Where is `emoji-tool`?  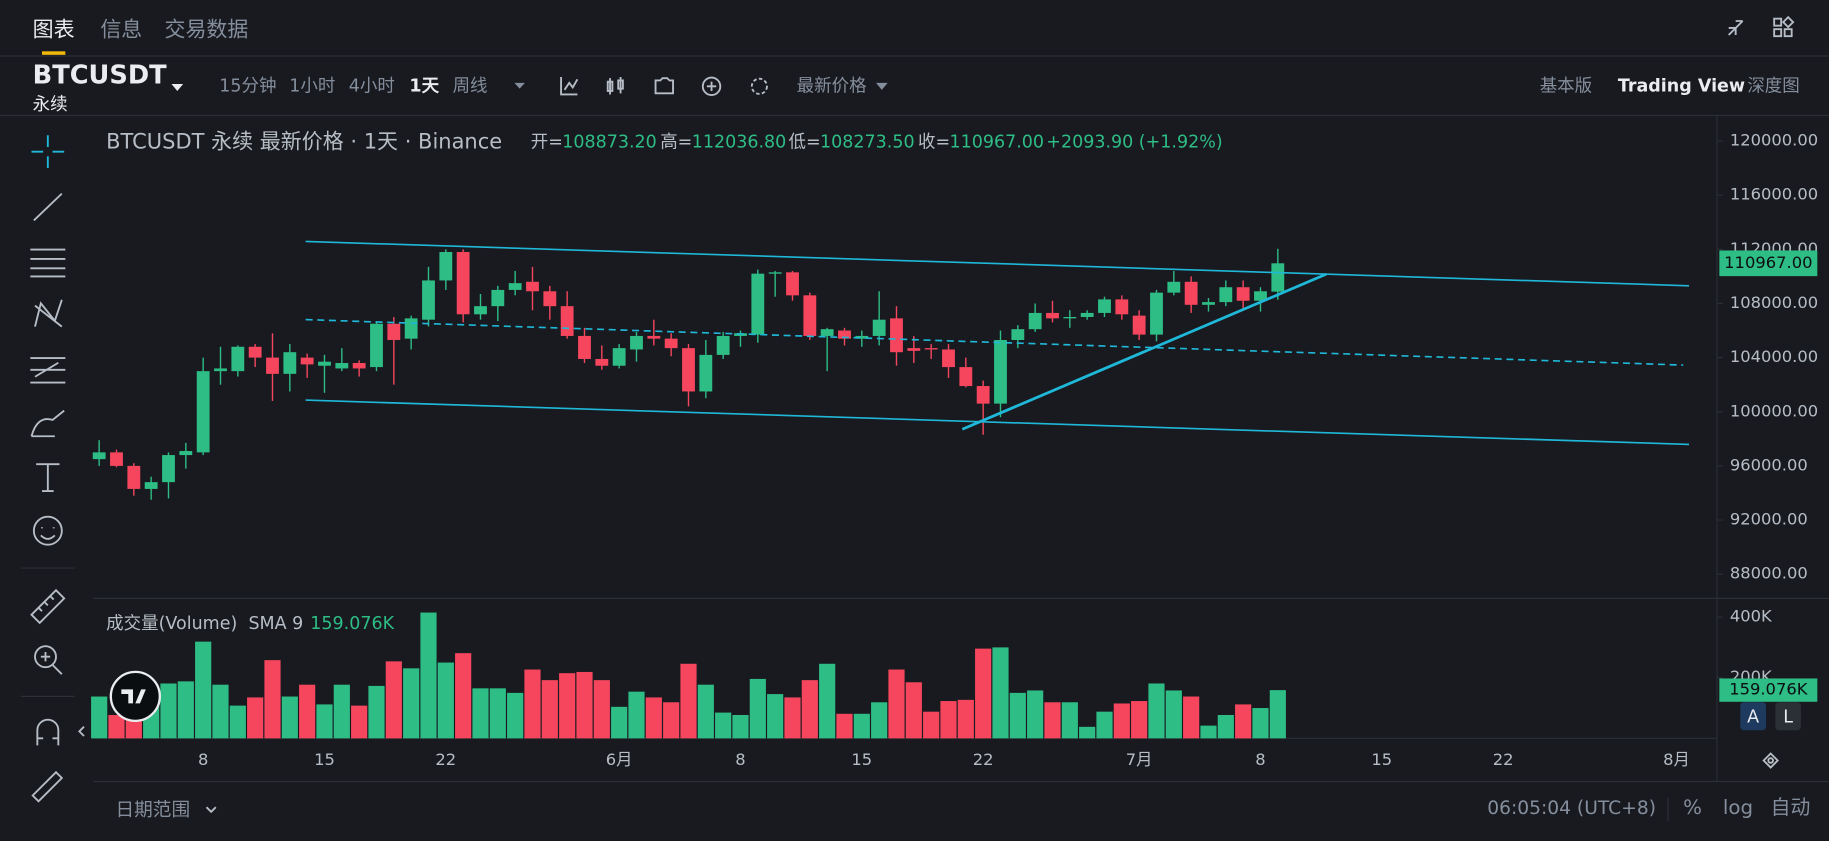 emoji-tool is located at coordinates (47, 530).